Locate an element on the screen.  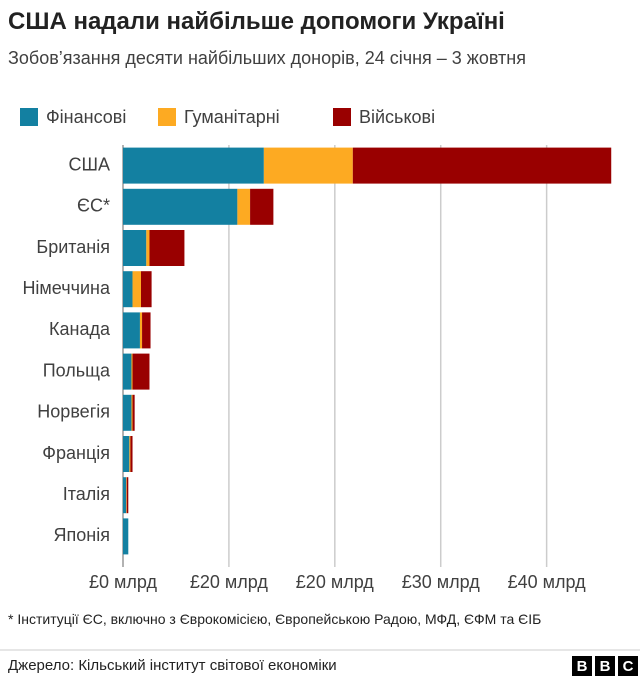
chart-title: США надали найбільше допомоги Україні is located at coordinates (256, 21).